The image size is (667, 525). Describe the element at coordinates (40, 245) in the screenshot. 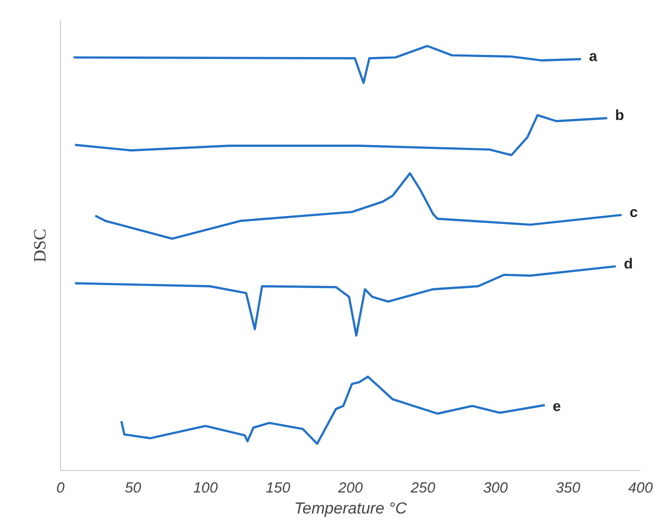

I see `y-axis-title: DSC` at that location.